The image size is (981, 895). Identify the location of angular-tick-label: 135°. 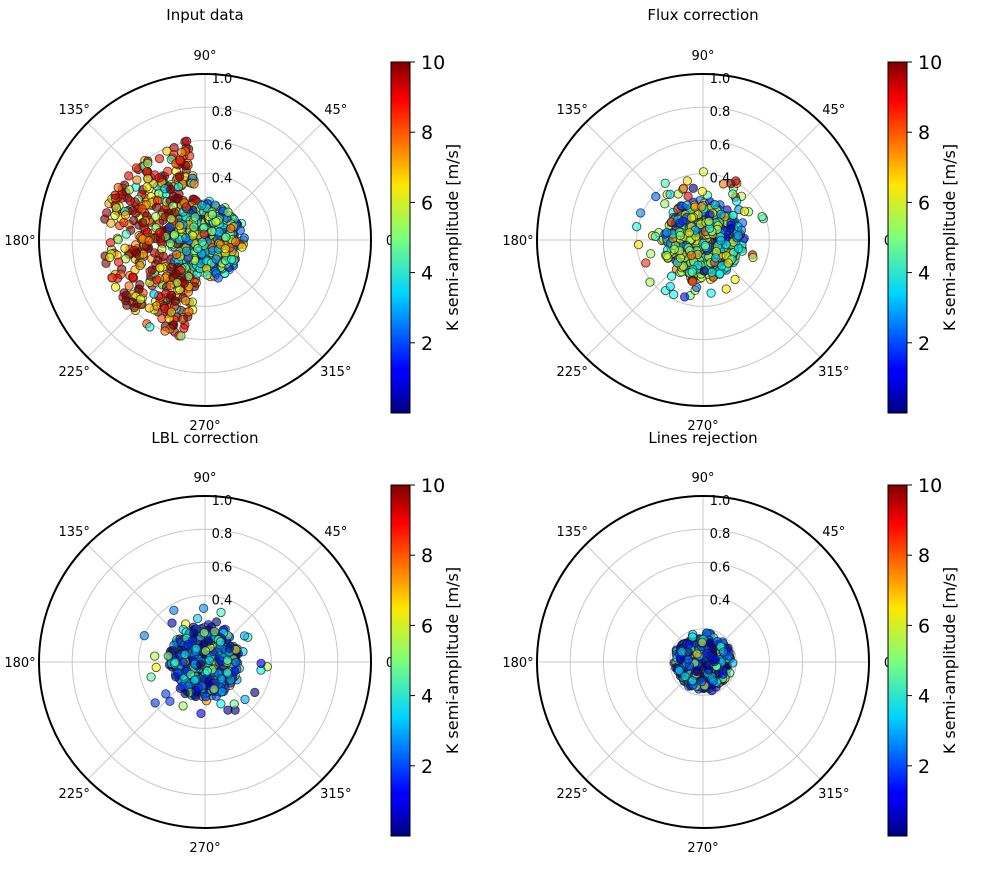
(74, 532).